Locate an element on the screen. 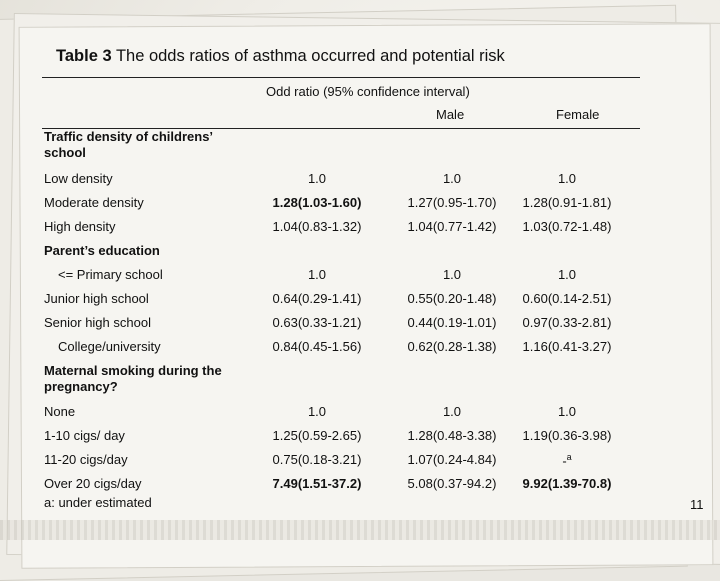 This screenshot has width=720, height=581. cell-male: 0.55(0.20-1.48) is located at coordinates (452, 298).